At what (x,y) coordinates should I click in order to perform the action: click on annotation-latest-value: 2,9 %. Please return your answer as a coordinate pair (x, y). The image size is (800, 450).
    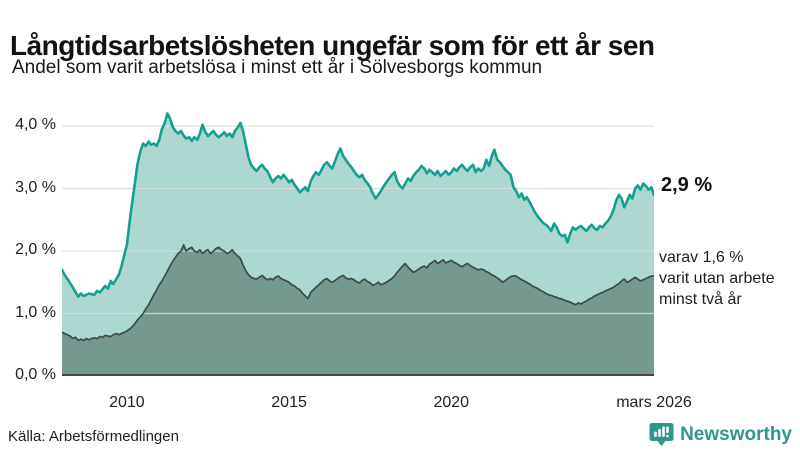
    Looking at the image, I should click on (687, 185).